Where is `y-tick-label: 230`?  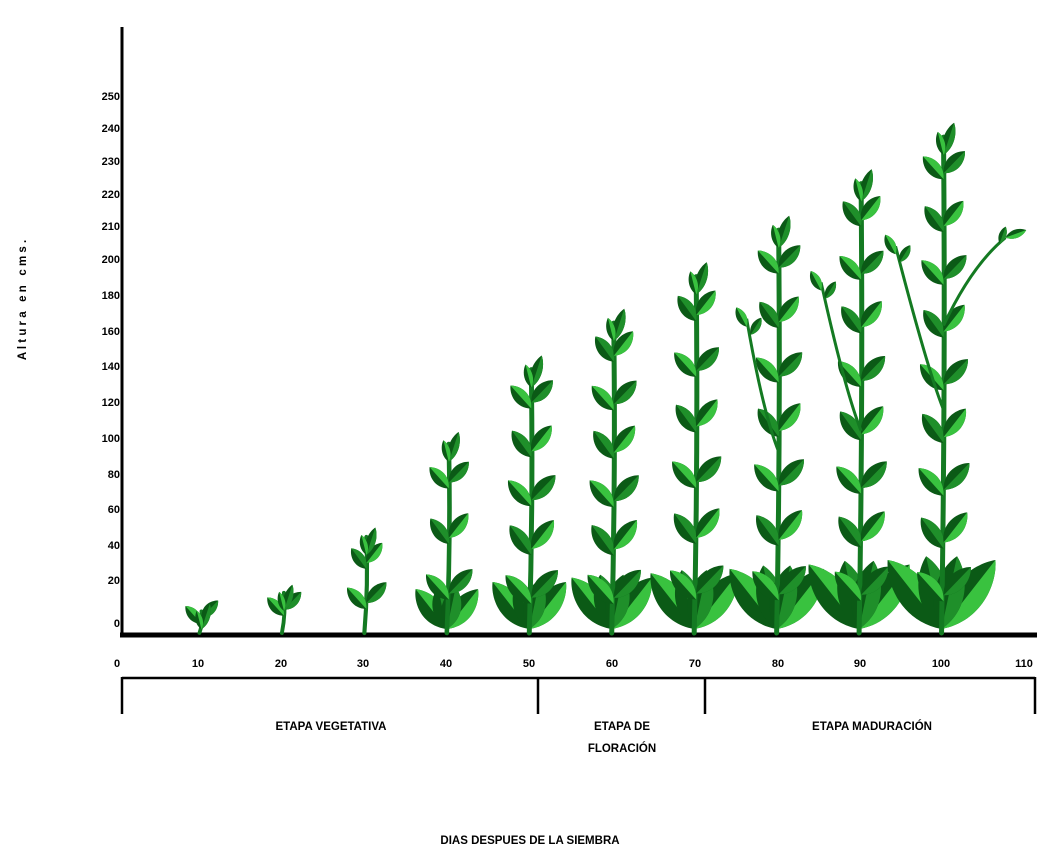
y-tick-label: 230 is located at coordinates (111, 162).